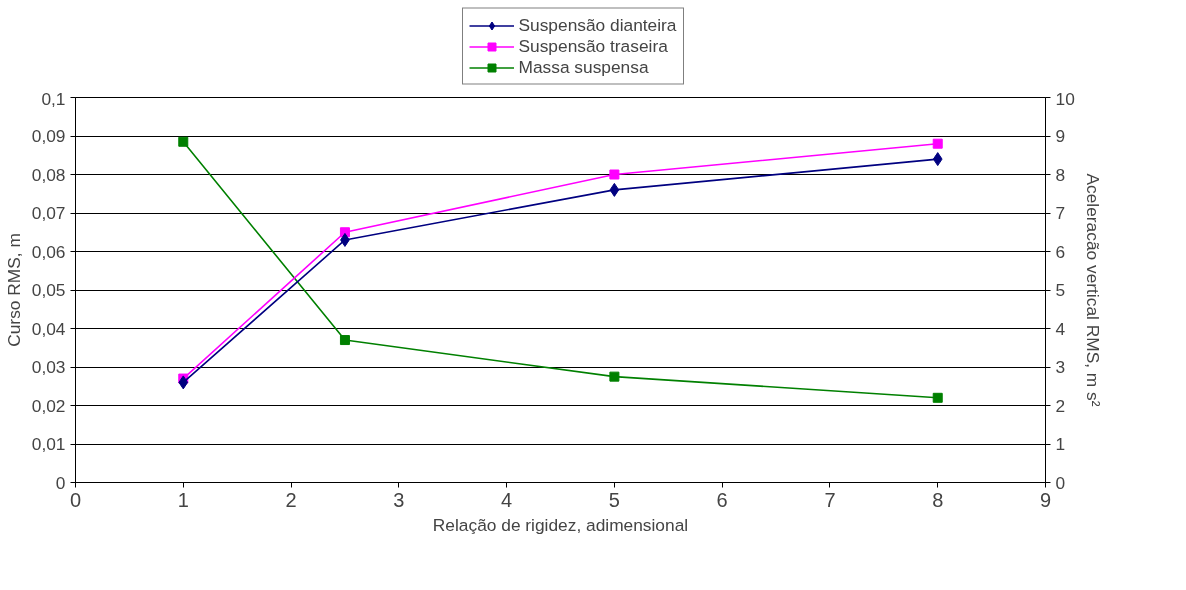  Describe the element at coordinates (1060, 328) in the screenshot. I see `y2-tick-label: 4` at that location.